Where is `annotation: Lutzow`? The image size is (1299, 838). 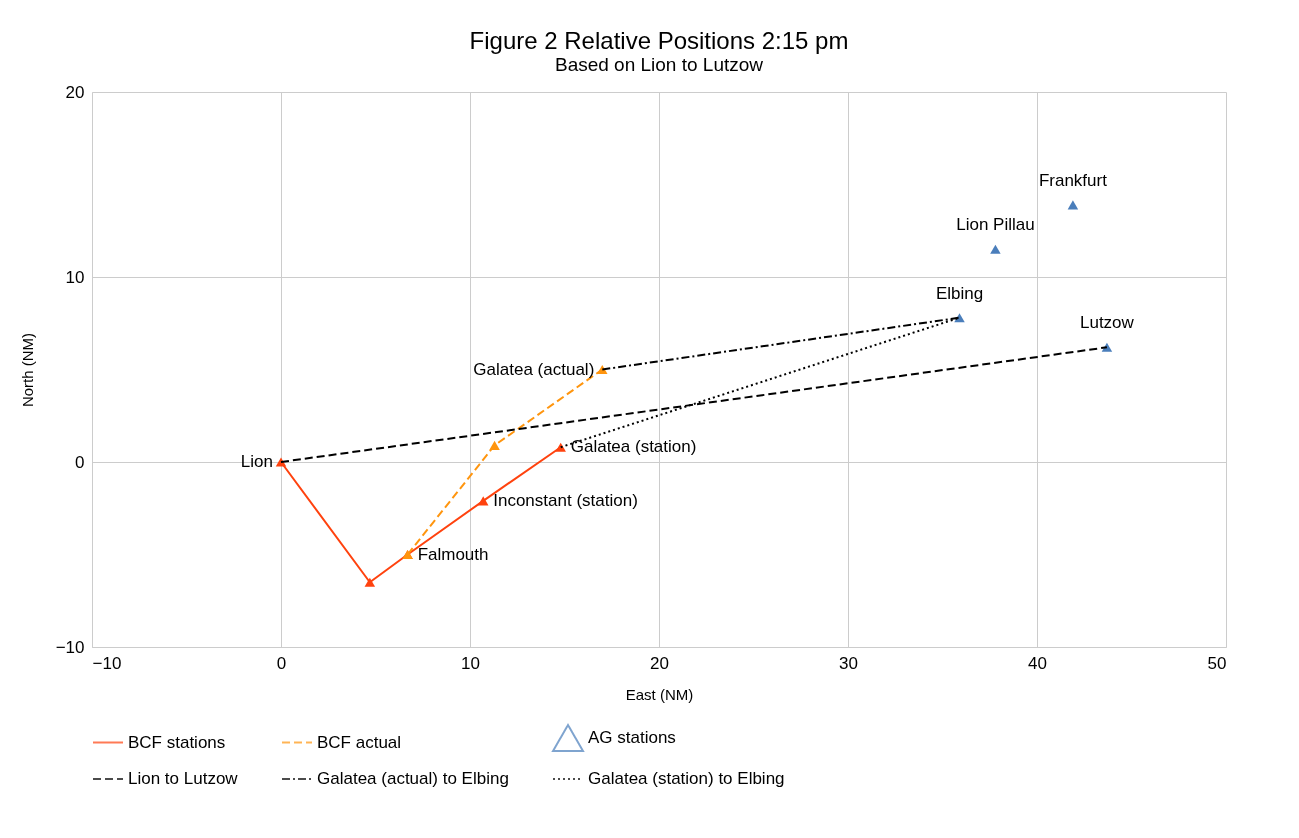
annotation: Lutzow is located at coordinates (1107, 323).